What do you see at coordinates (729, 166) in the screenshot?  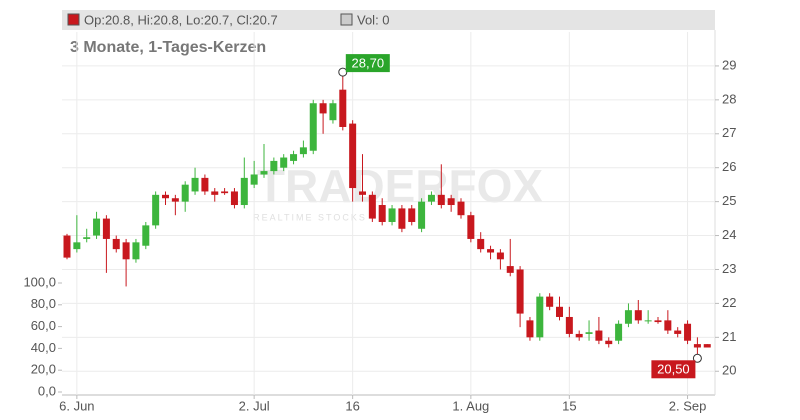 I see `y-tick-label: 26` at bounding box center [729, 166].